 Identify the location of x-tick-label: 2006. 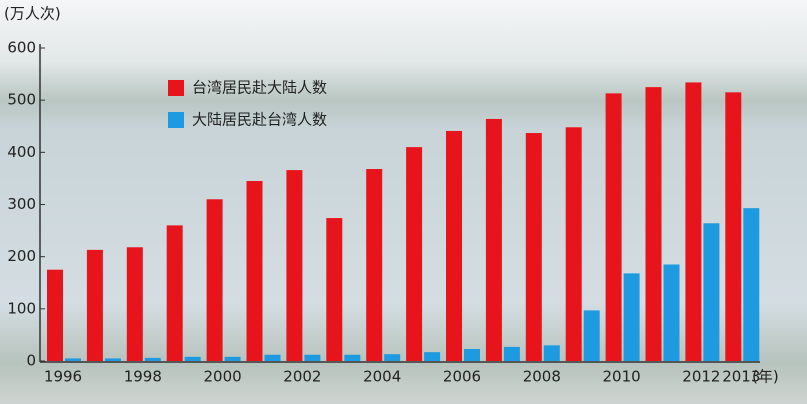
(462, 377).